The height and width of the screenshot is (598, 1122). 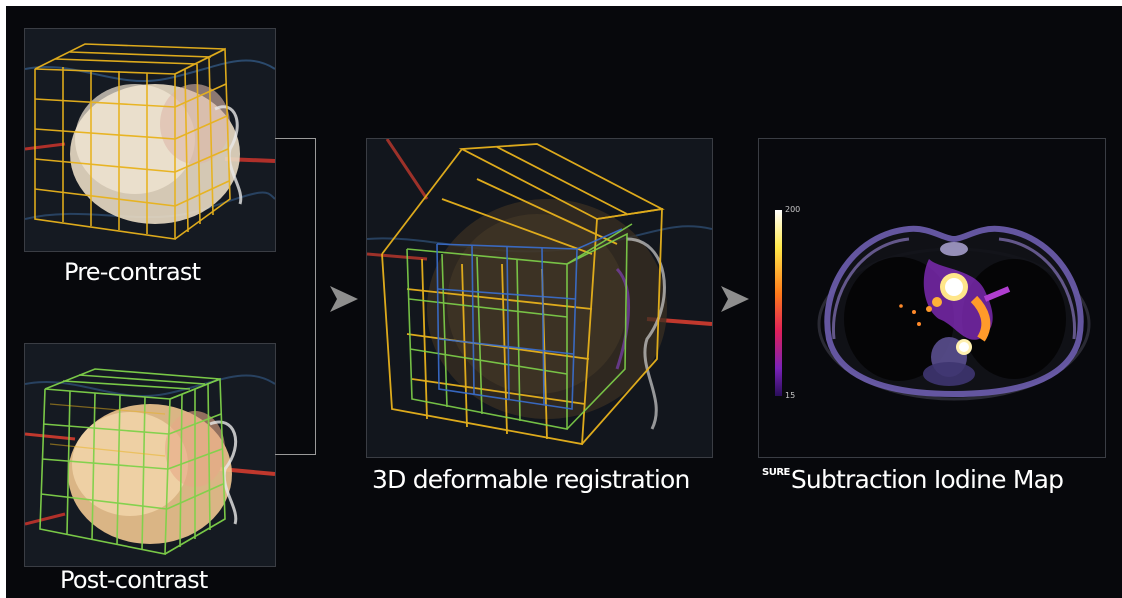 What do you see at coordinates (778, 303) in the screenshot?
I see `colorbar` at bounding box center [778, 303].